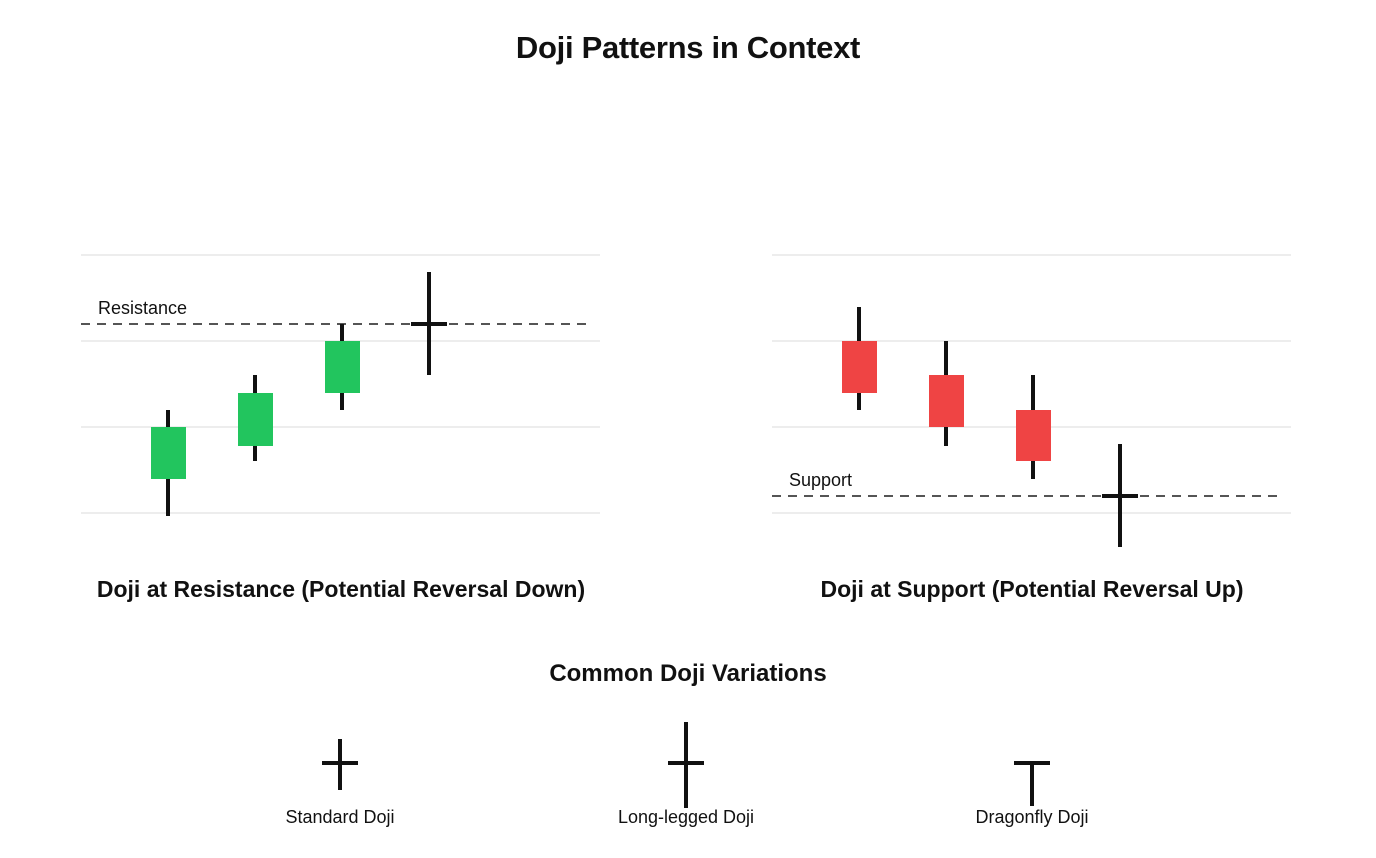 This screenshot has height=858, width=1376. Describe the element at coordinates (340, 817) in the screenshot. I see `standard-doji-label: Standard Doji` at that location.